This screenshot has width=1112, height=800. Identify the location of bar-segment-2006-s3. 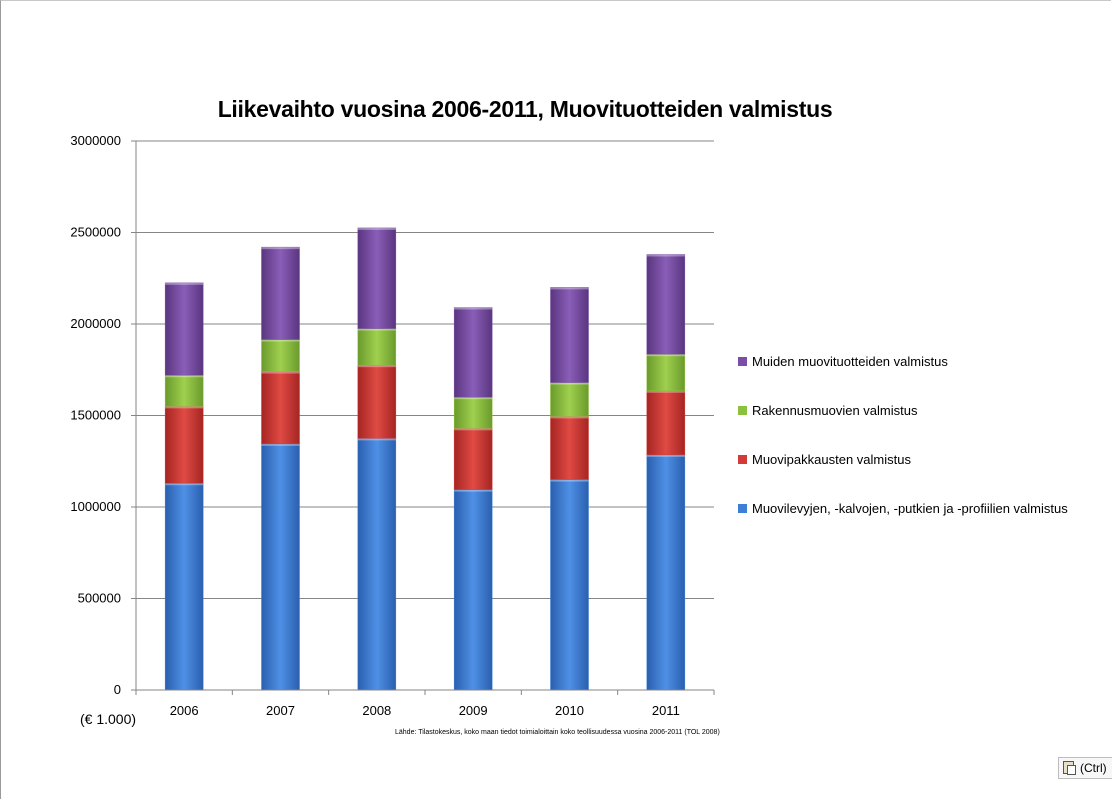
(184, 329).